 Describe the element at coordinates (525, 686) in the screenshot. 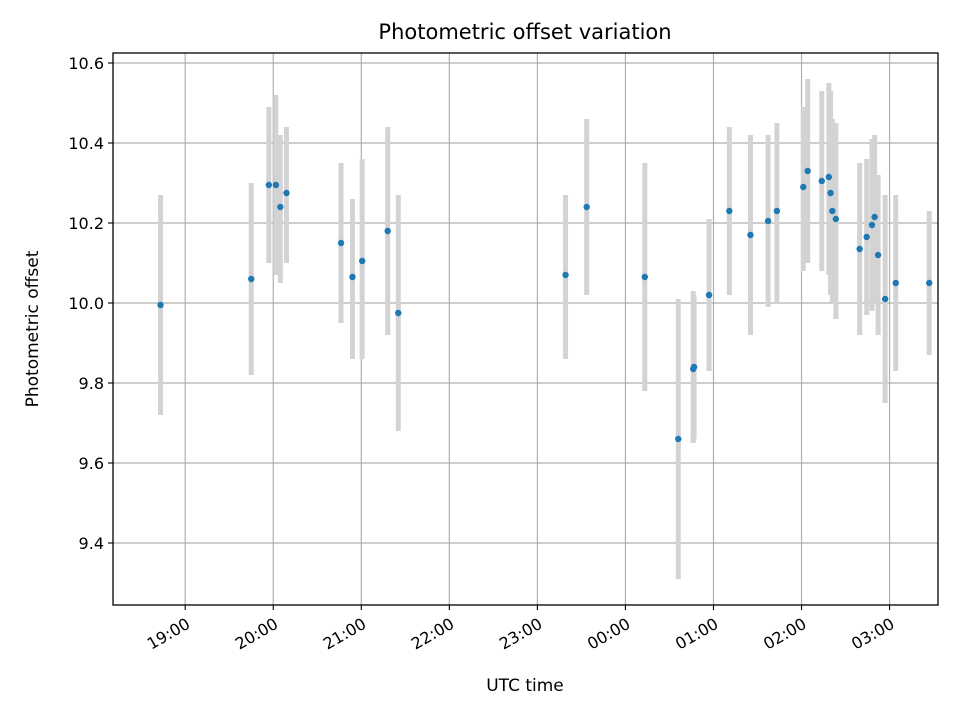

I see `x-axis-label: UTC time` at that location.